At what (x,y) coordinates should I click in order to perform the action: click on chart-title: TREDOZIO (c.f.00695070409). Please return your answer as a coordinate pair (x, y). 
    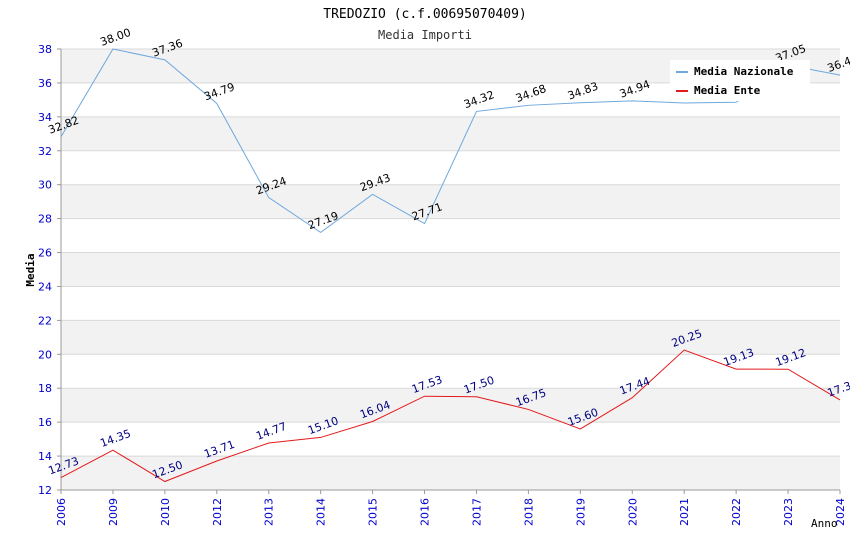
    Looking at the image, I should click on (425, 14).